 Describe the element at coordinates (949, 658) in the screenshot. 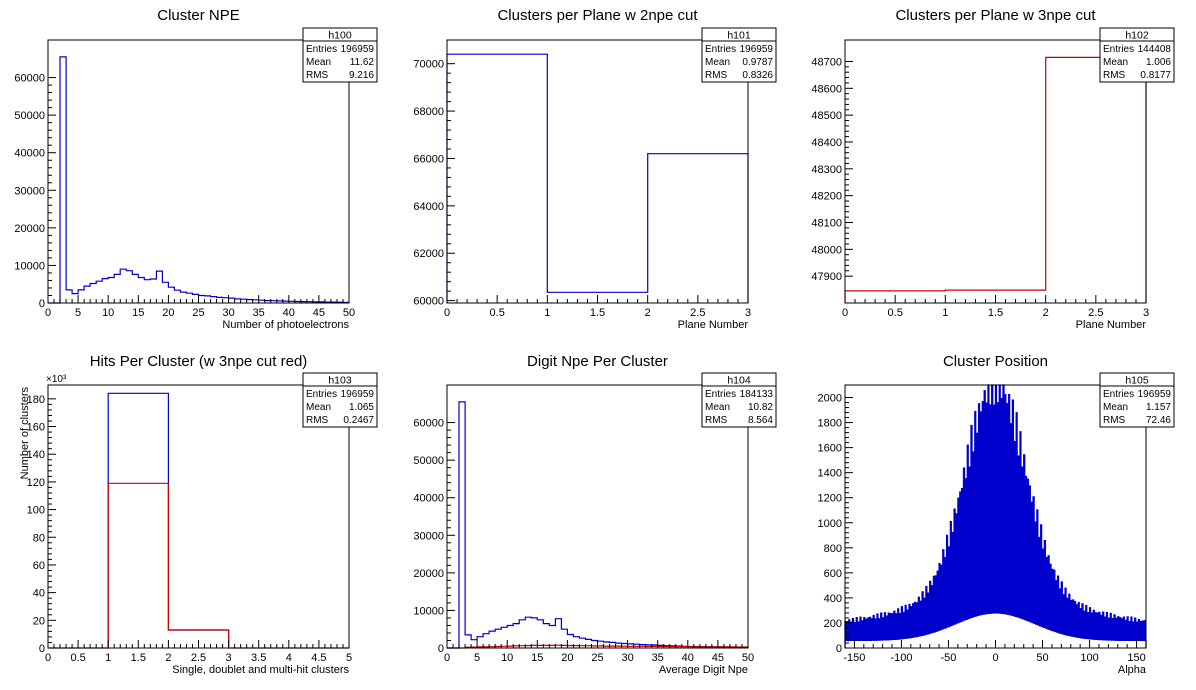

I see `x-tick-label: -50` at that location.